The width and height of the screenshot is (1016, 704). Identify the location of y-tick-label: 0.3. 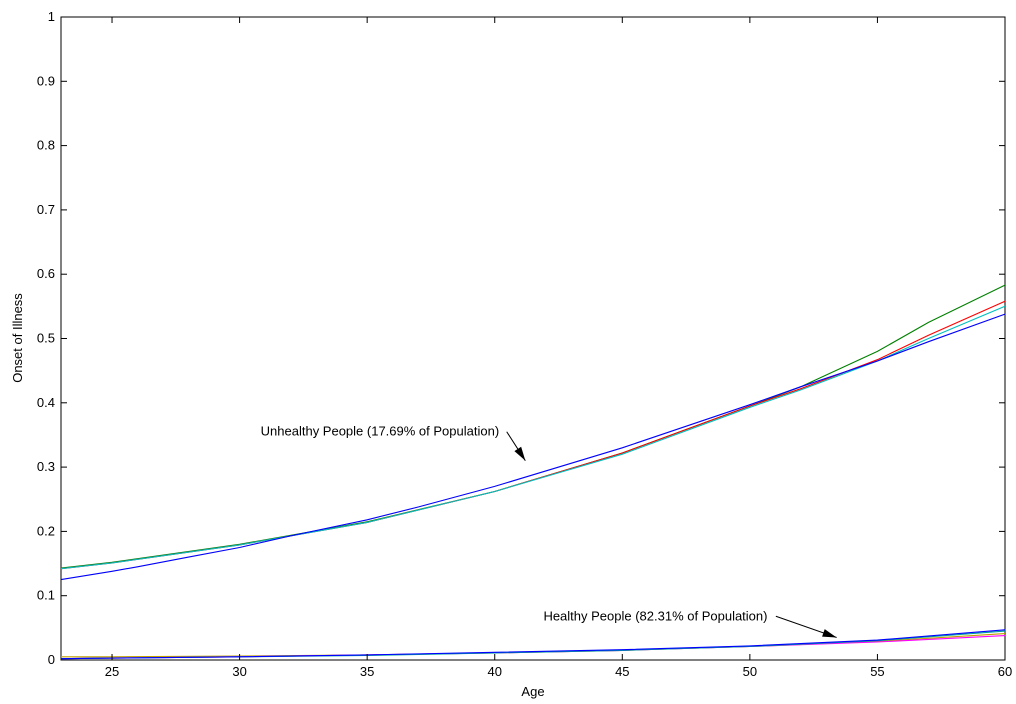
(46, 466).